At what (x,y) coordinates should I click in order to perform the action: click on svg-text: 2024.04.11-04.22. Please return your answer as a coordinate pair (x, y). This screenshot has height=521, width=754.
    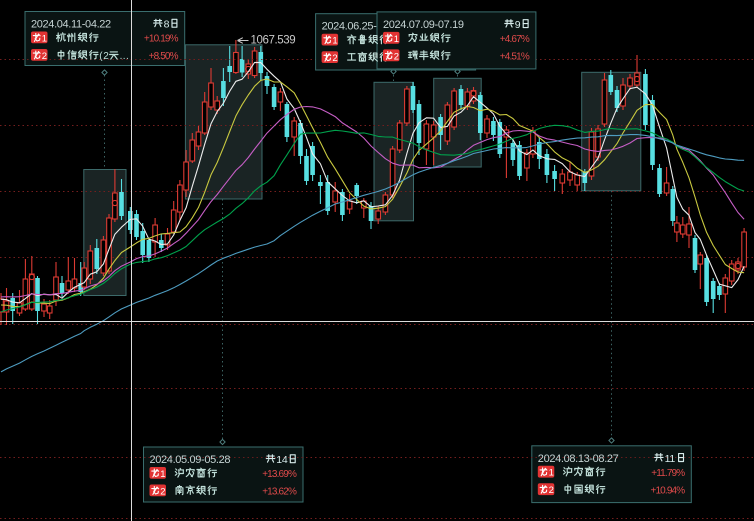
    Looking at the image, I should click on (71, 25).